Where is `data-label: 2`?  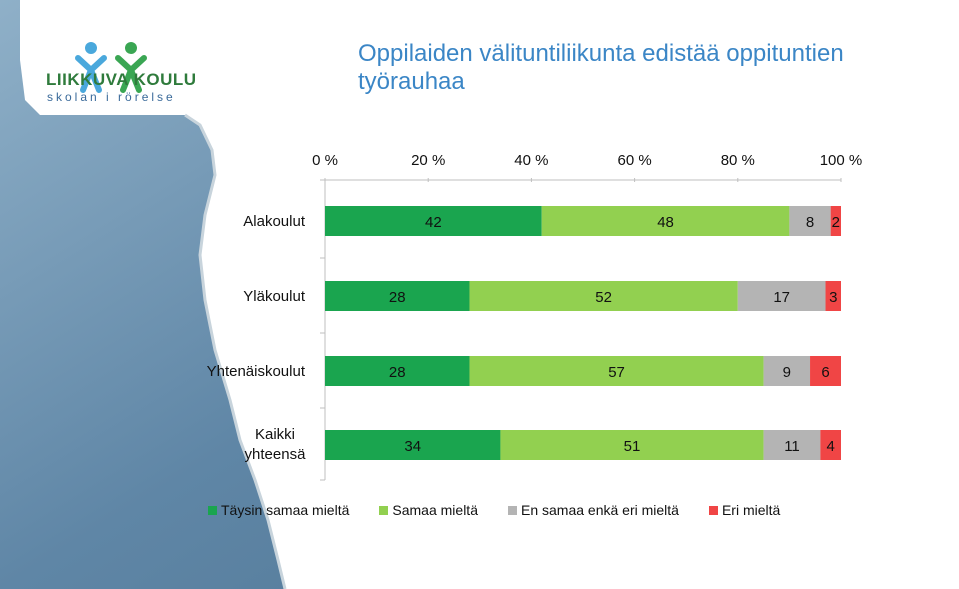
data-label: 2 is located at coordinates (836, 222).